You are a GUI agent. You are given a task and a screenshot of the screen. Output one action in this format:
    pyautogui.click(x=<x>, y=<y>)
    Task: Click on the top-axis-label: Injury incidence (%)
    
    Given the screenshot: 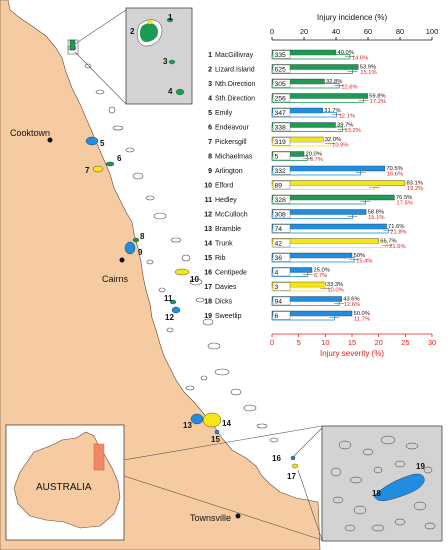 What is the action you would take?
    pyautogui.click(x=352, y=17)
    